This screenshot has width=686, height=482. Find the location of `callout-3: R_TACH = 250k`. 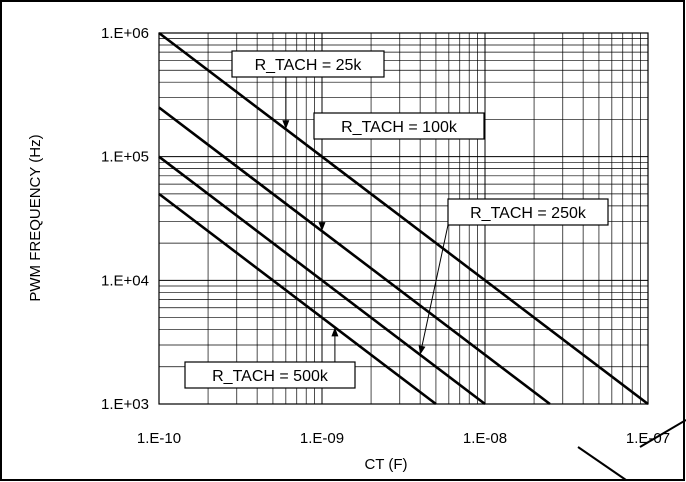

callout-3: R_TACH = 250k is located at coordinates (513, 277).